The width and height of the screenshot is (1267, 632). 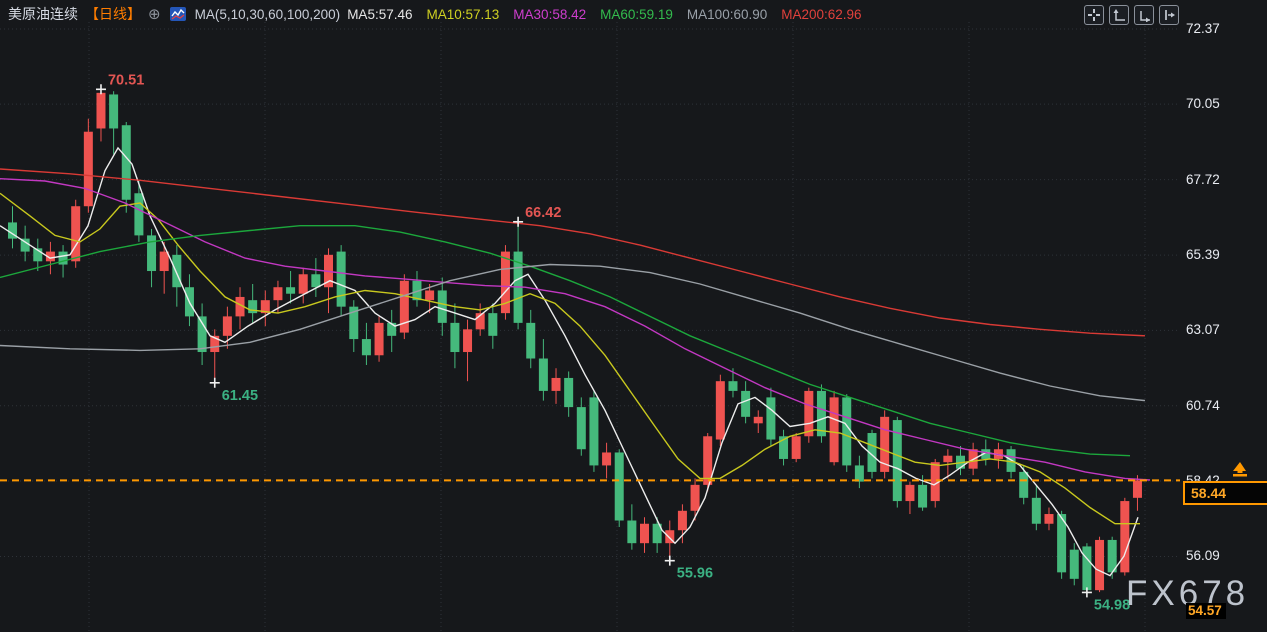 I want to click on scale-x-axis-icon, so click(x=1144, y=15).